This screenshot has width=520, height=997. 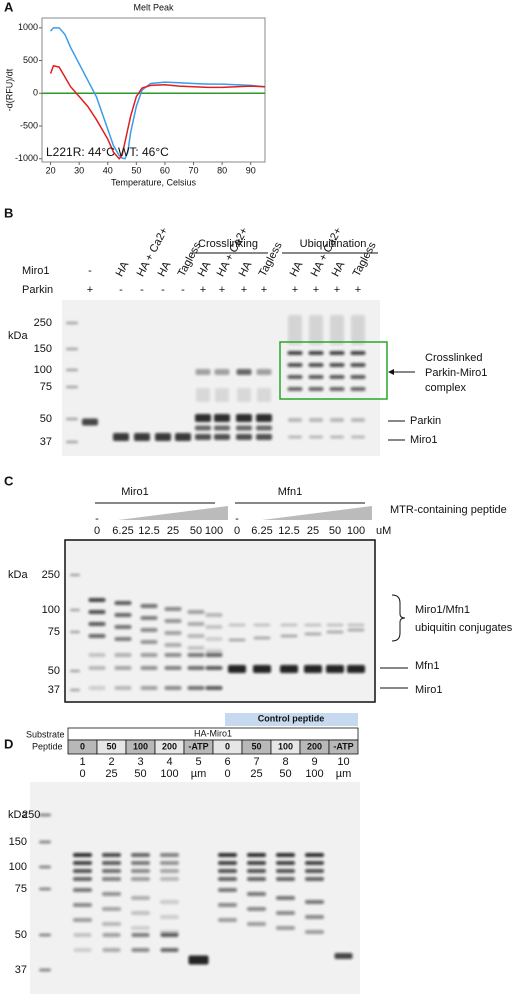 I want to click on row-label: Parkin, so click(x=37, y=290).